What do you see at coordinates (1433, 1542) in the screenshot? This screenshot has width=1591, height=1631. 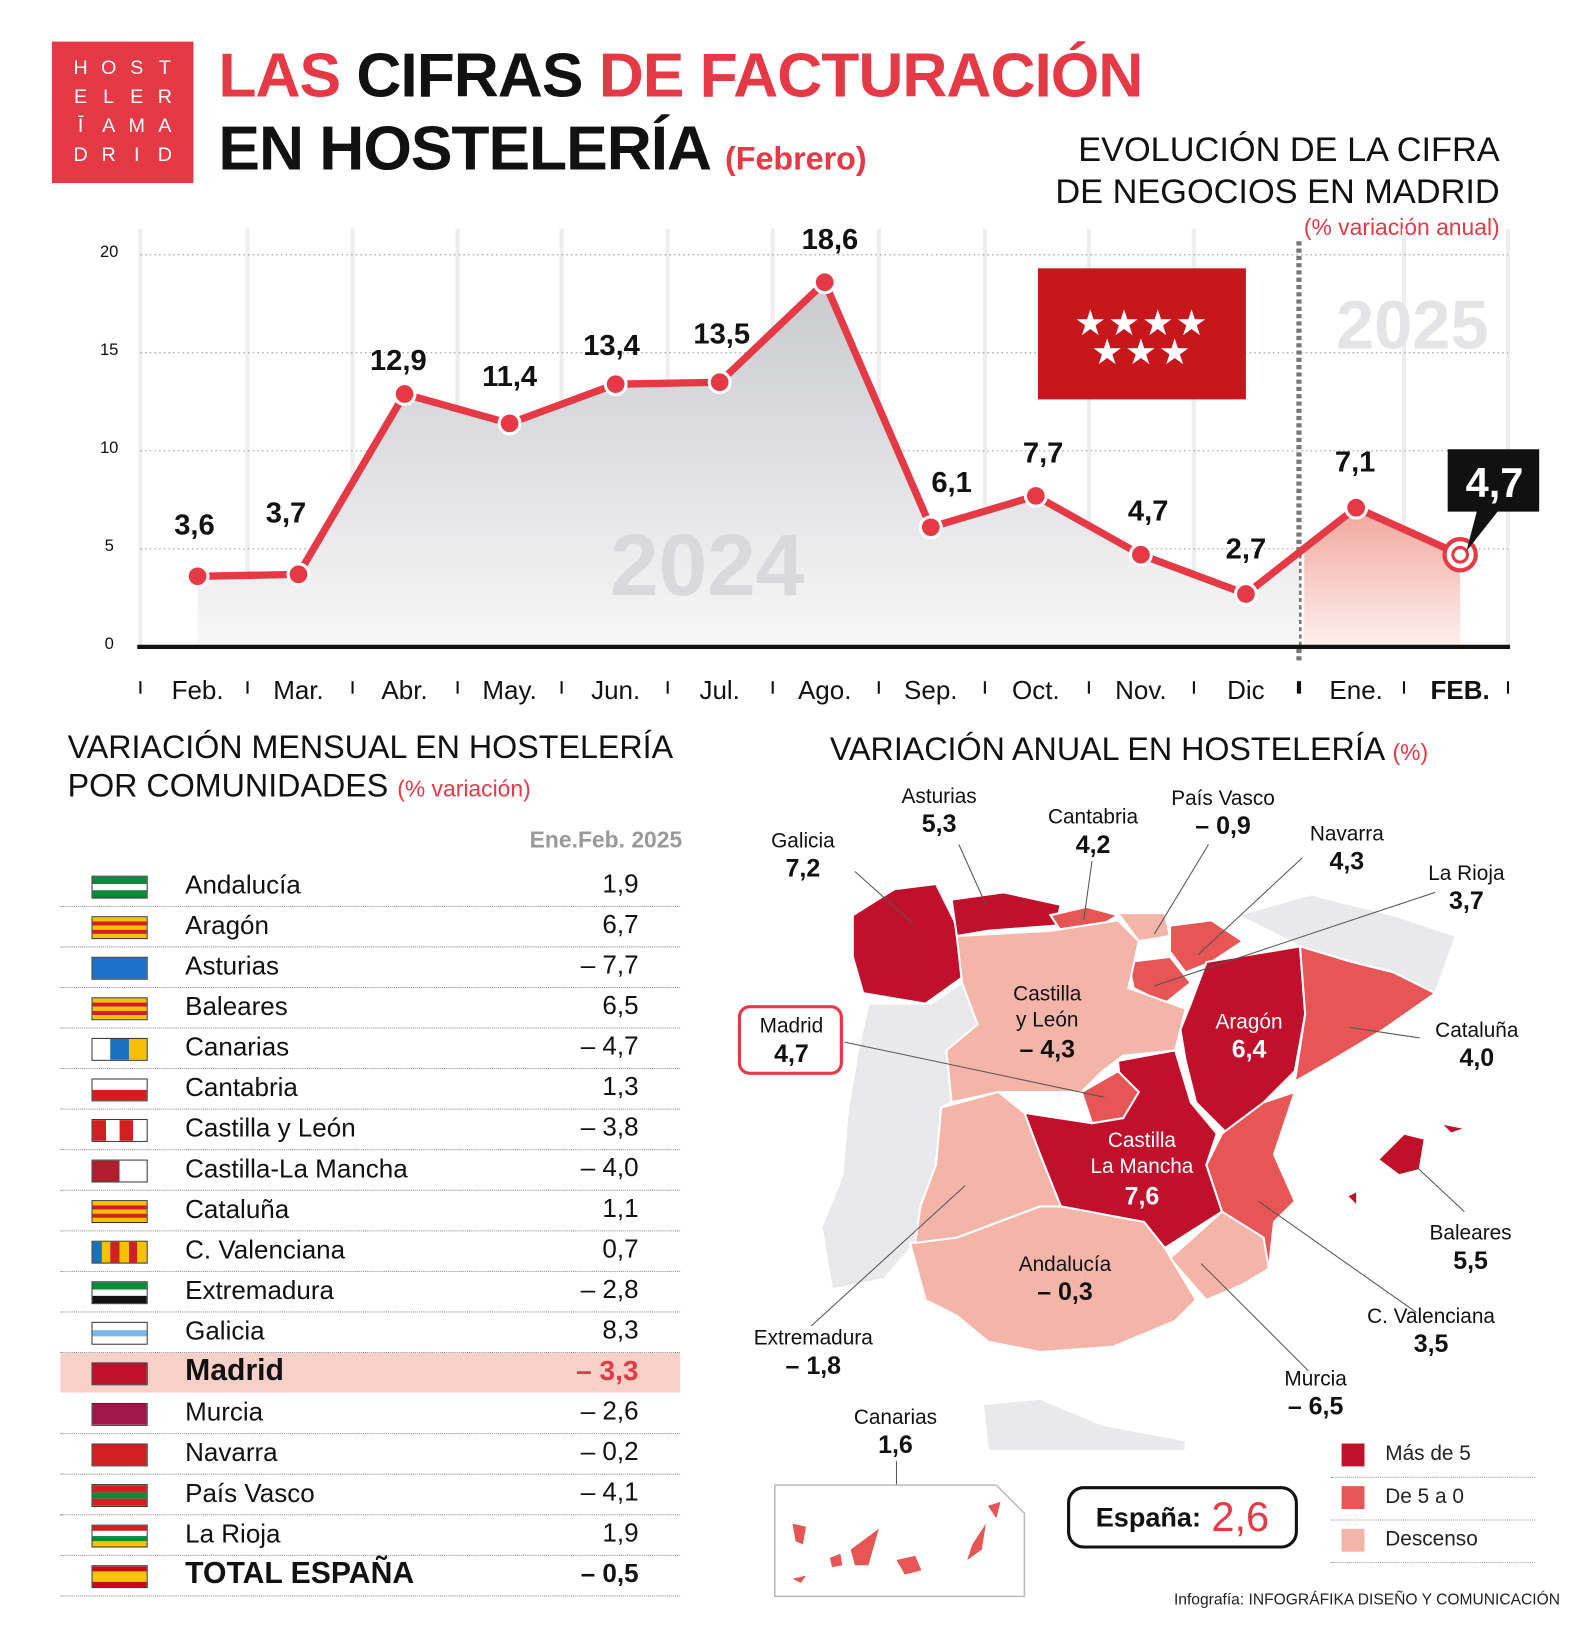 I see `legend-item: Descenso` at bounding box center [1433, 1542].